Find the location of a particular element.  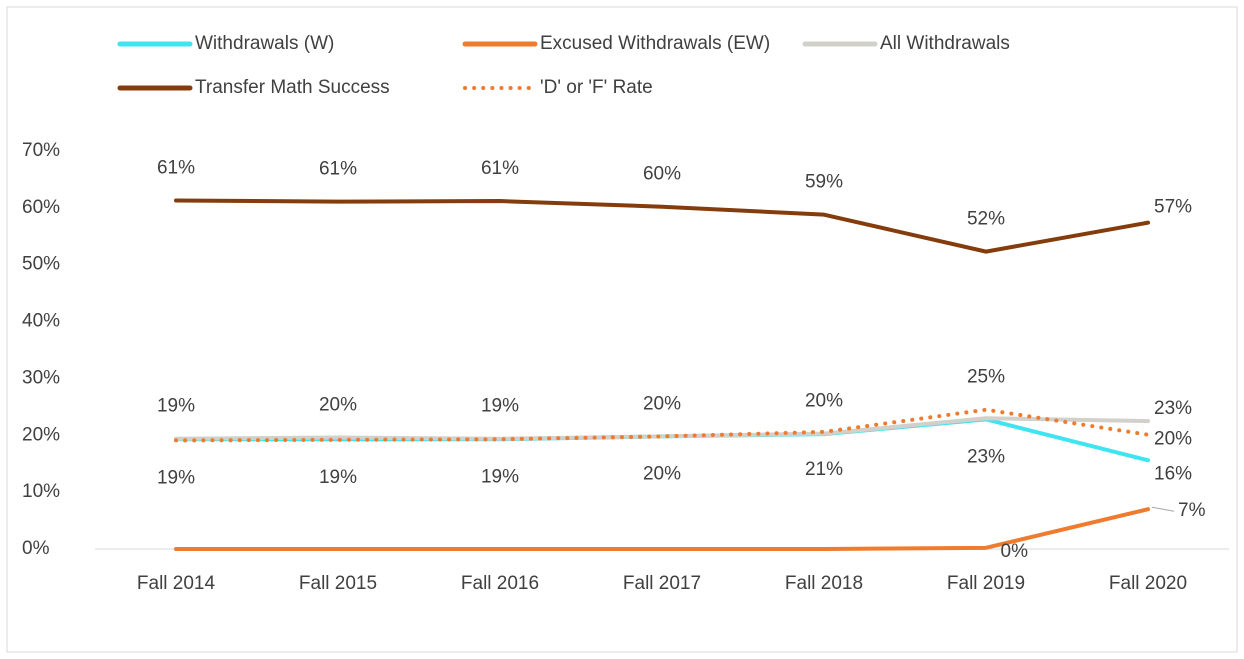

y-tick-label: 30% is located at coordinates (41, 377).